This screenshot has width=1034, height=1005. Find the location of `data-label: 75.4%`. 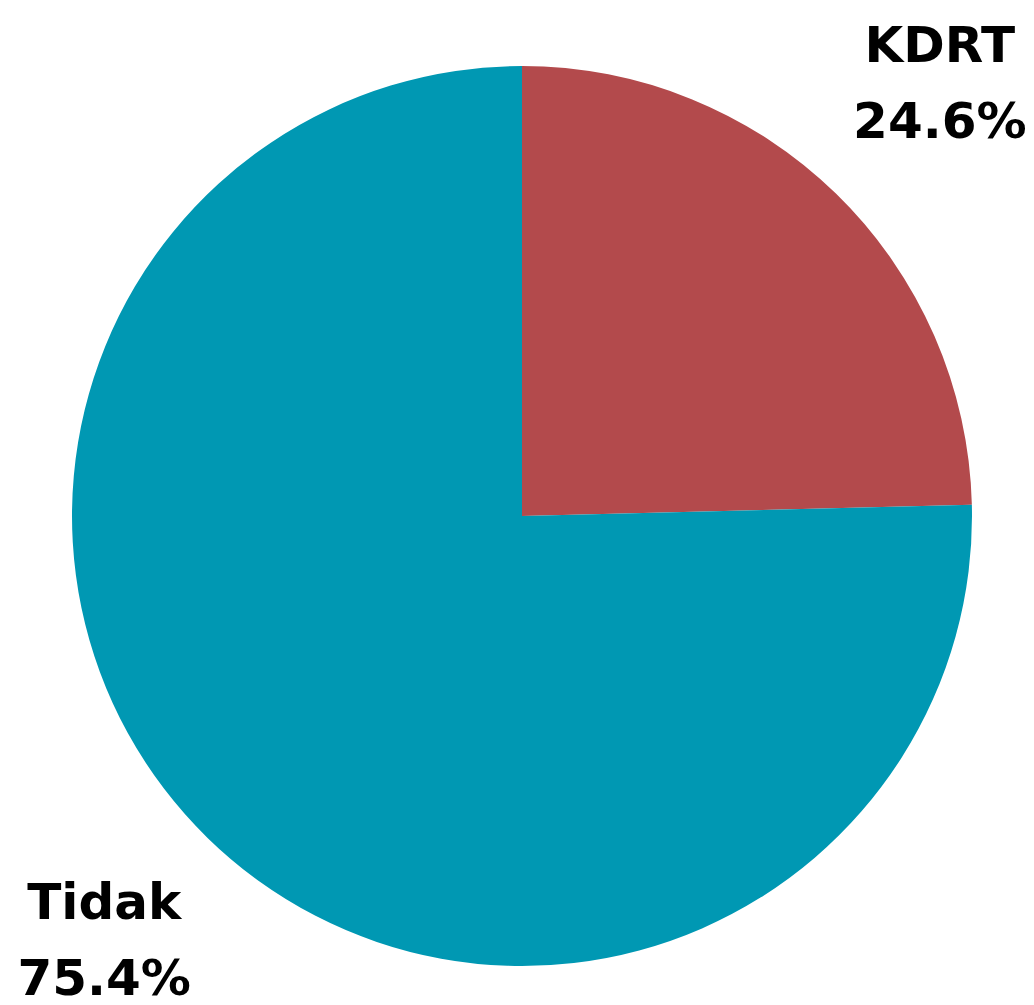

data-label: 75.4% is located at coordinates (104, 977).